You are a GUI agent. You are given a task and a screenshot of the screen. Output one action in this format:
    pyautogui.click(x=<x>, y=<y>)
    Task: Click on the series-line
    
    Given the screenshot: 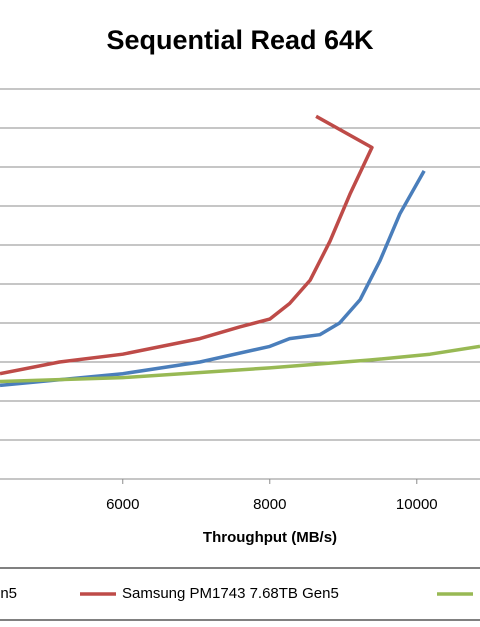 What is the action you would take?
    pyautogui.click(x=240, y=364)
    